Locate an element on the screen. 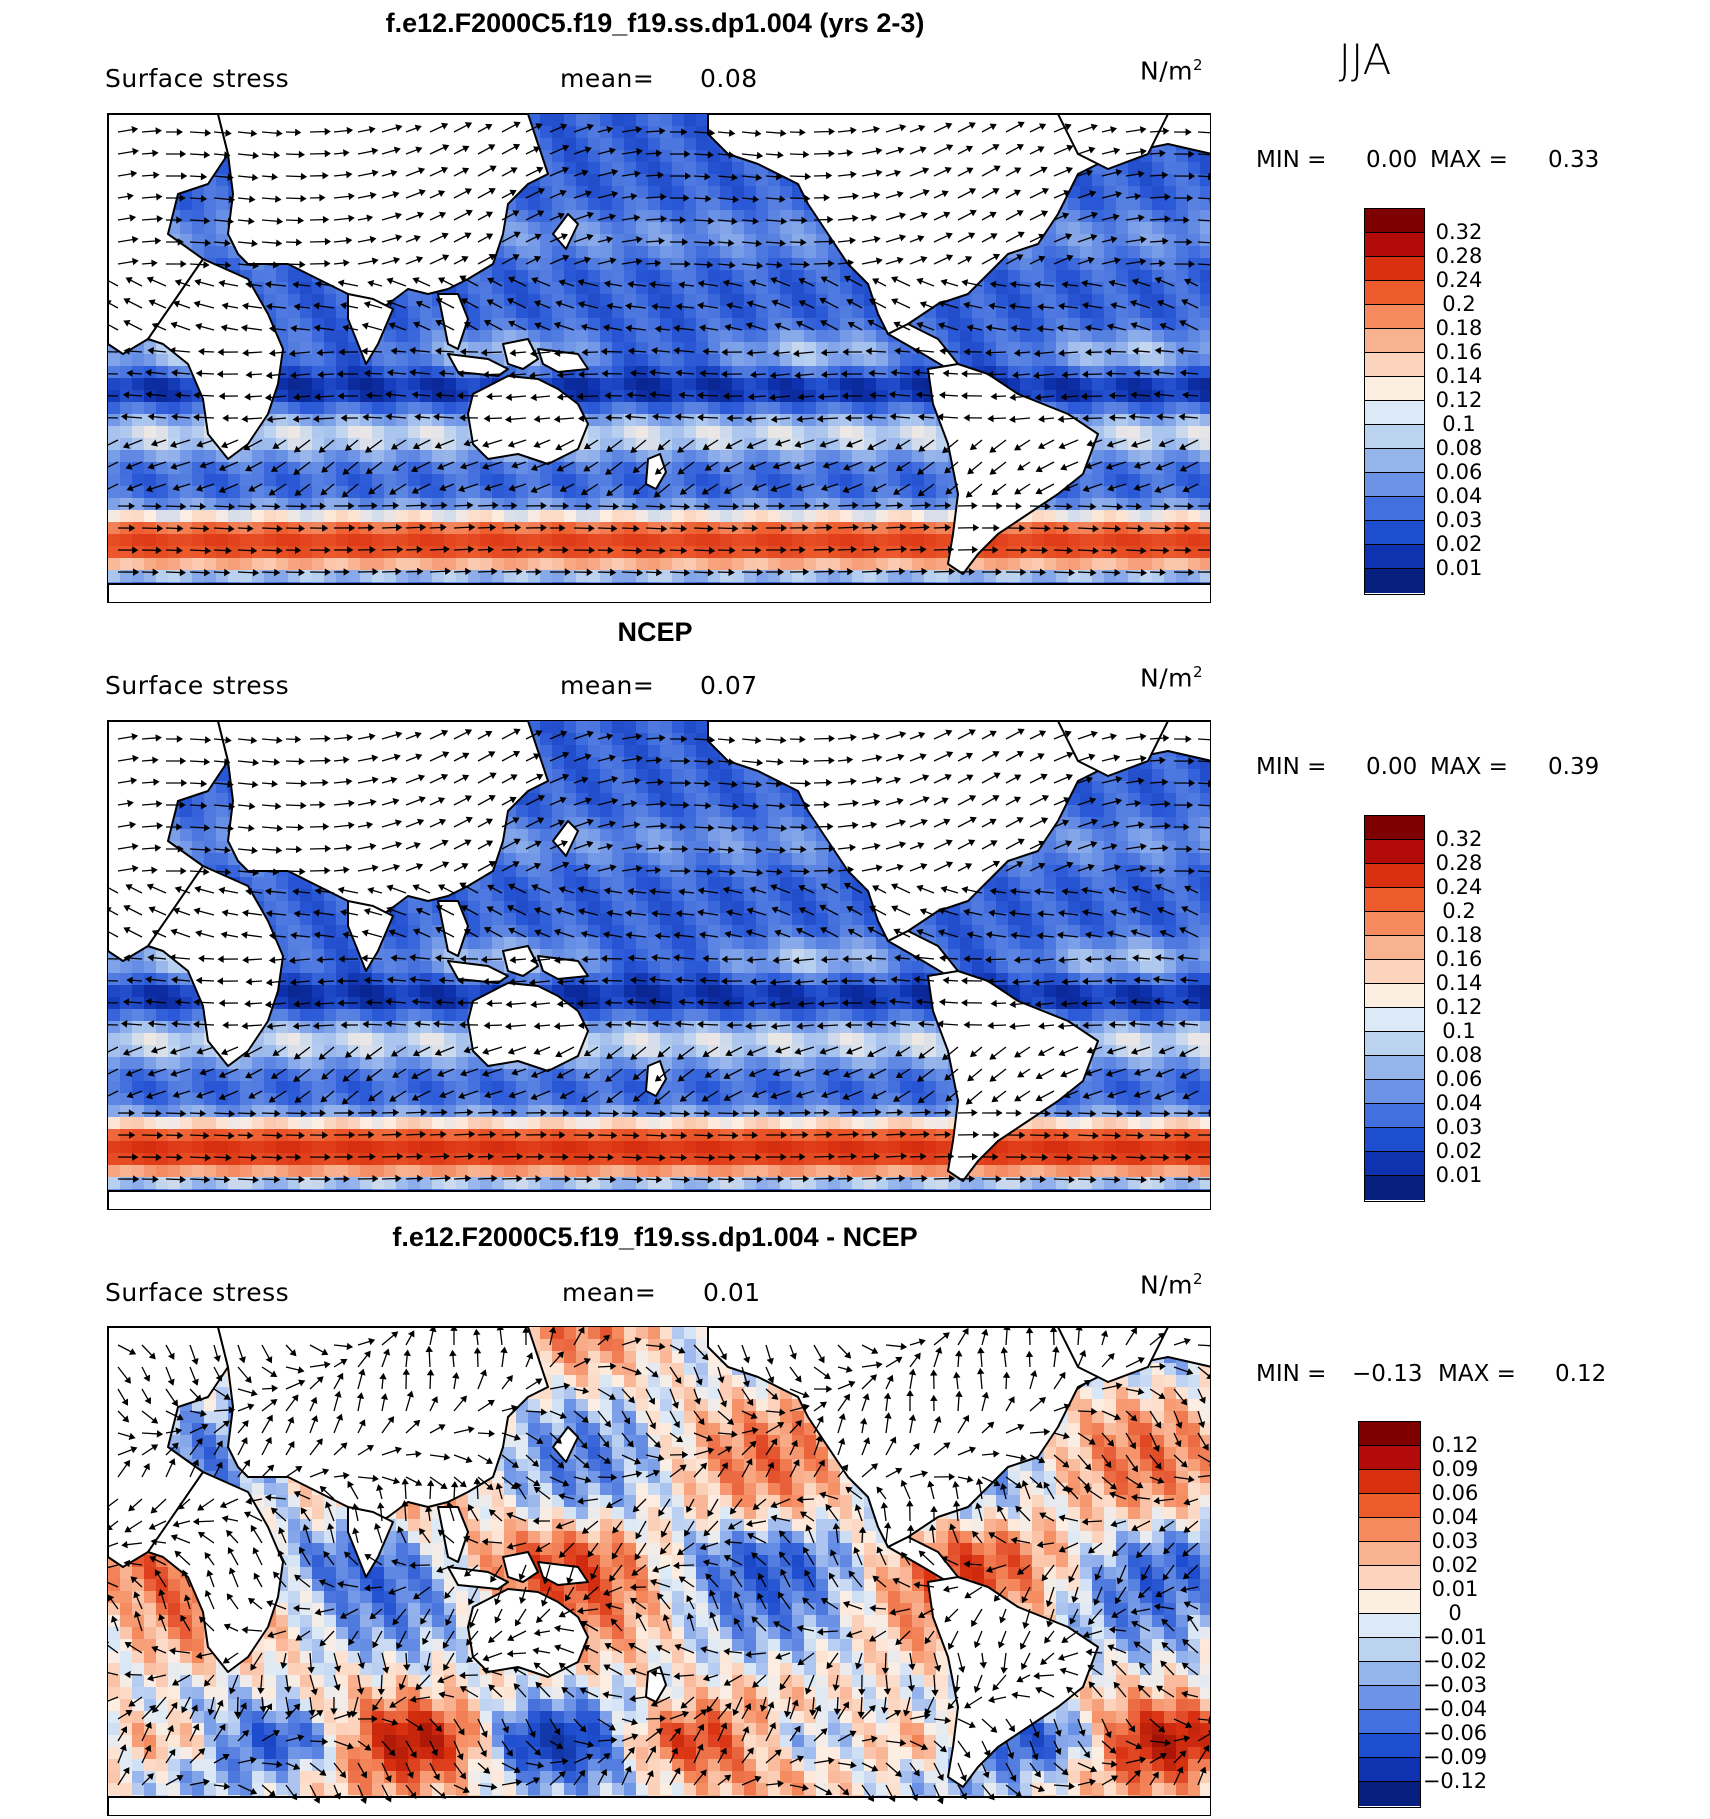 Image resolution: width=1710 pixels, height=1819 pixels. panel-2-mean-value: 0.07 is located at coordinates (729, 685).